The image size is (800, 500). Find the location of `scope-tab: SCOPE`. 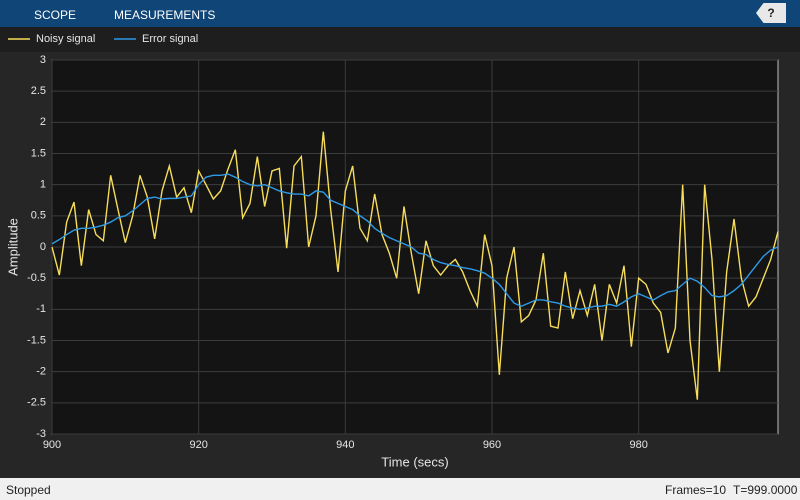

scope-tab: SCOPE is located at coordinates (55, 15).